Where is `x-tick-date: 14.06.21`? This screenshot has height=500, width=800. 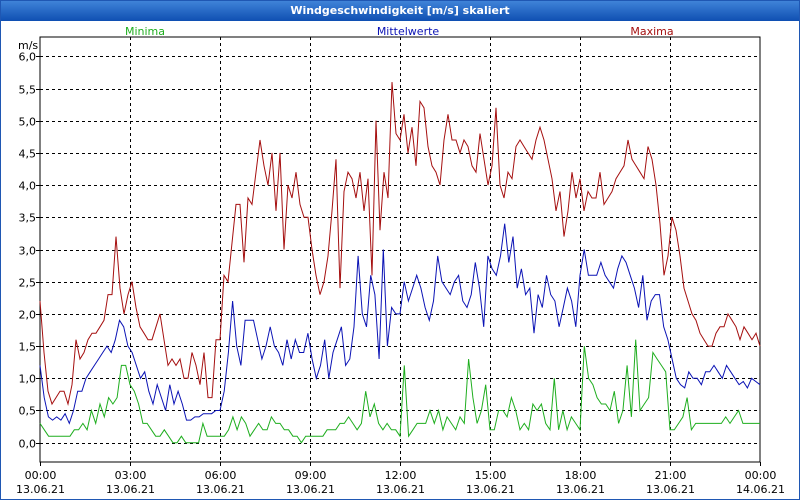 x-tick-date: 14.06.21 is located at coordinates (760, 489).